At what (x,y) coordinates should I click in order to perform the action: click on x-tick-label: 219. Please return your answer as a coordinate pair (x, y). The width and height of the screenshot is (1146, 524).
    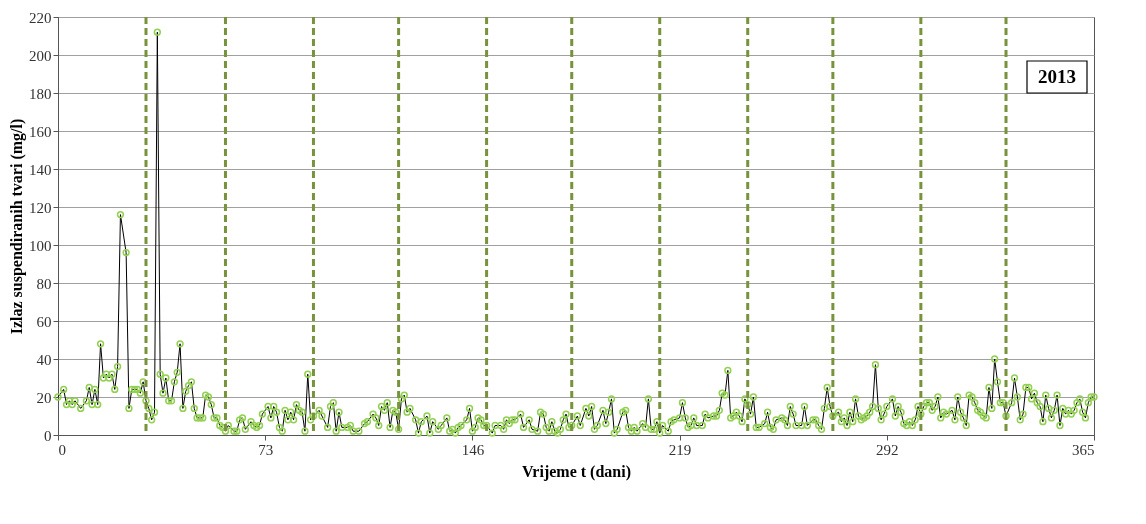
    Looking at the image, I should click on (680, 449).